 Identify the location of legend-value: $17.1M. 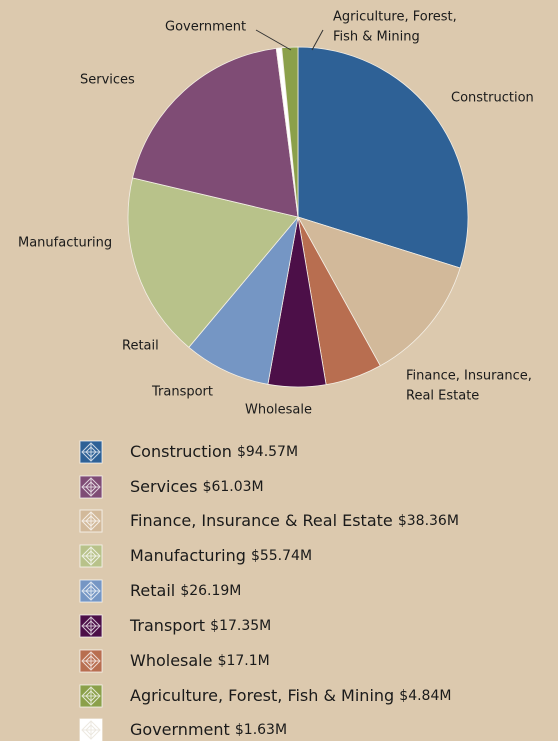
(244, 661).